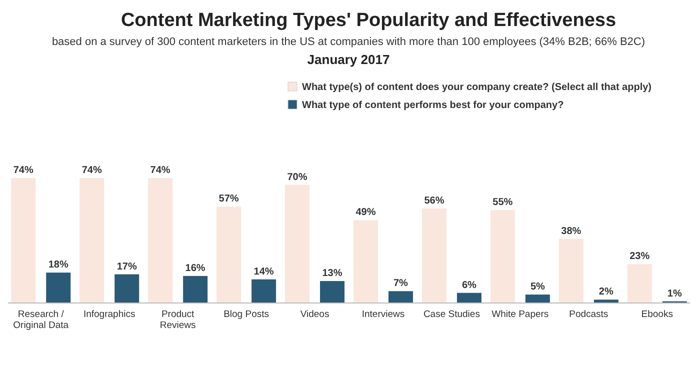 The image size is (697, 371). Describe the element at coordinates (126, 266) in the screenshot. I see `data-label: 17%` at that location.